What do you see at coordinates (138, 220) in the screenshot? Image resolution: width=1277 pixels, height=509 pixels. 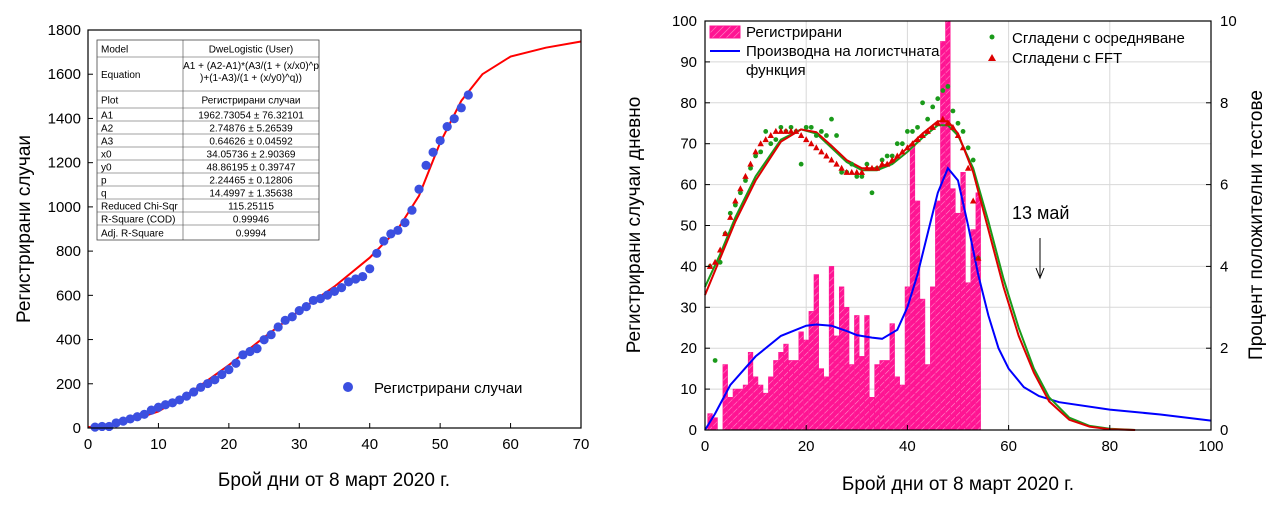 I see `fit-table-key: R-Square (COD)` at bounding box center [138, 220].